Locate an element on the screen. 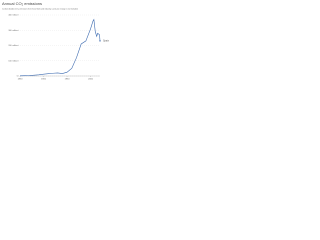 Image resolution: width=320 pixels, height=240 pixels. y-tick-label: 0 t is located at coordinates (18, 76).